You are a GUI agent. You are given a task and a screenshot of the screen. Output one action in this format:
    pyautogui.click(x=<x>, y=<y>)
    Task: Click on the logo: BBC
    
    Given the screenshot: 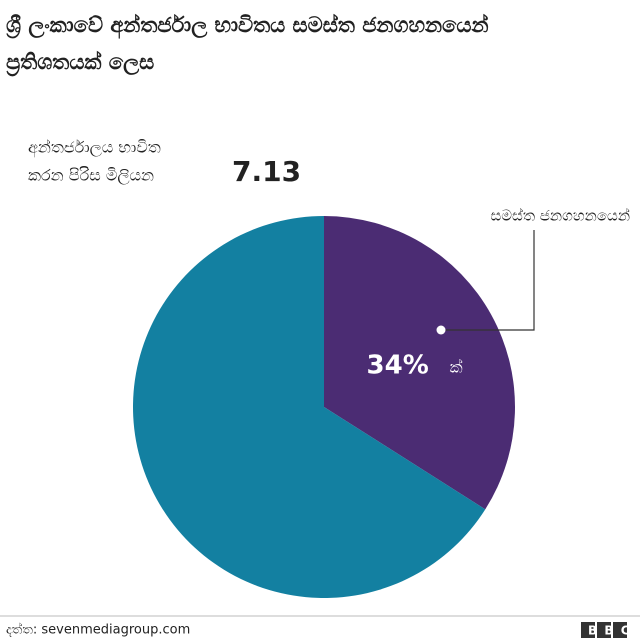 What is the action you would take?
    pyautogui.click(x=612, y=631)
    